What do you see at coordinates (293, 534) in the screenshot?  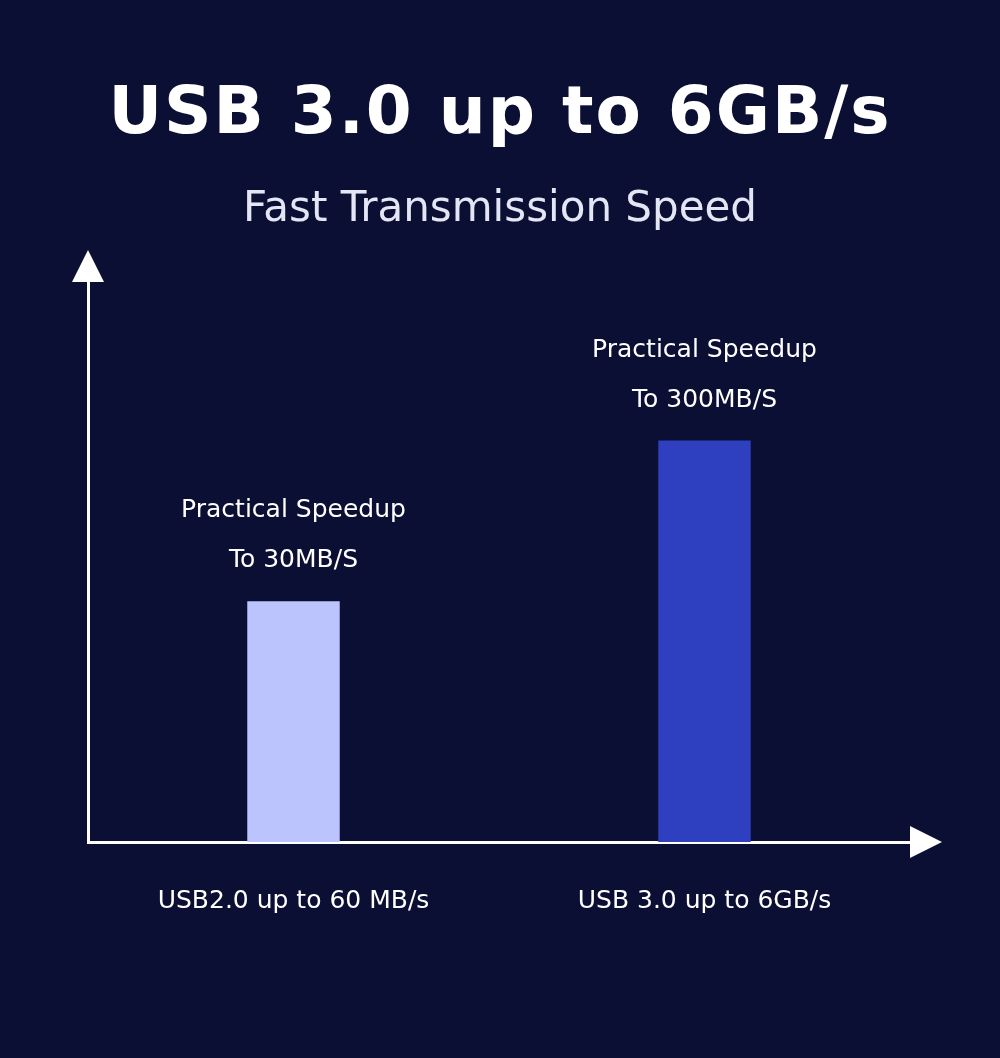 I see `annotation: Practical Speedup To 30MB/S` at bounding box center [293, 534].